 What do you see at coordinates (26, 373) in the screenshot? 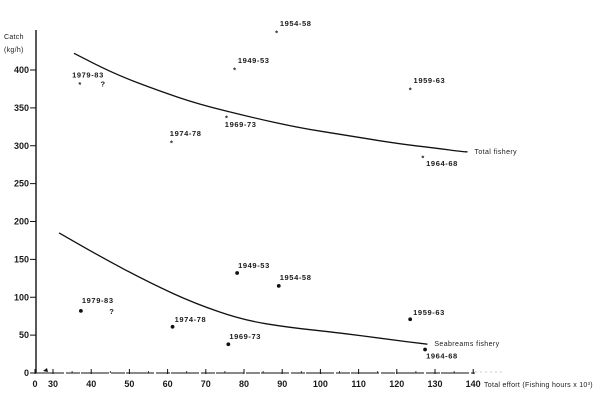
I see `y-tick-label: 0` at bounding box center [26, 373].